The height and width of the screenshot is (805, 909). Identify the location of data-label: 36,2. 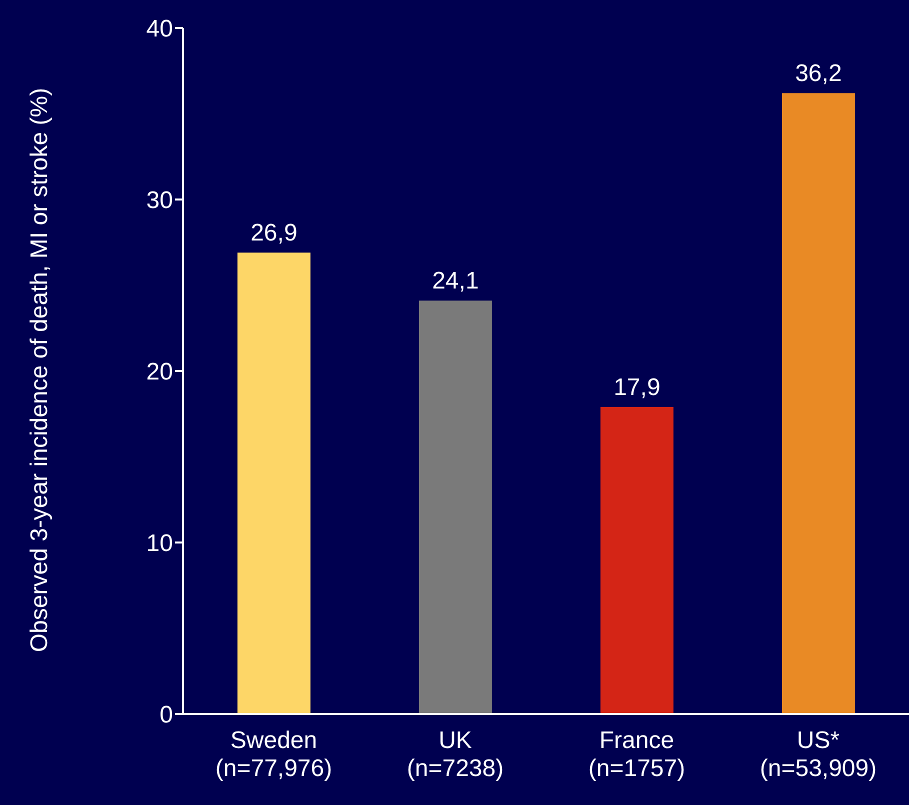
(818, 74).